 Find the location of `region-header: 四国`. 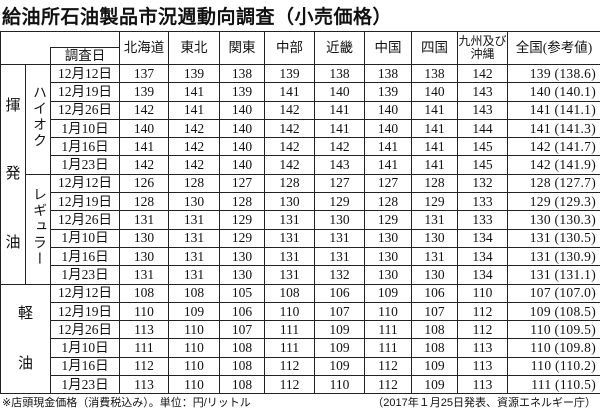

region-header: 四国 is located at coordinates (435, 48).